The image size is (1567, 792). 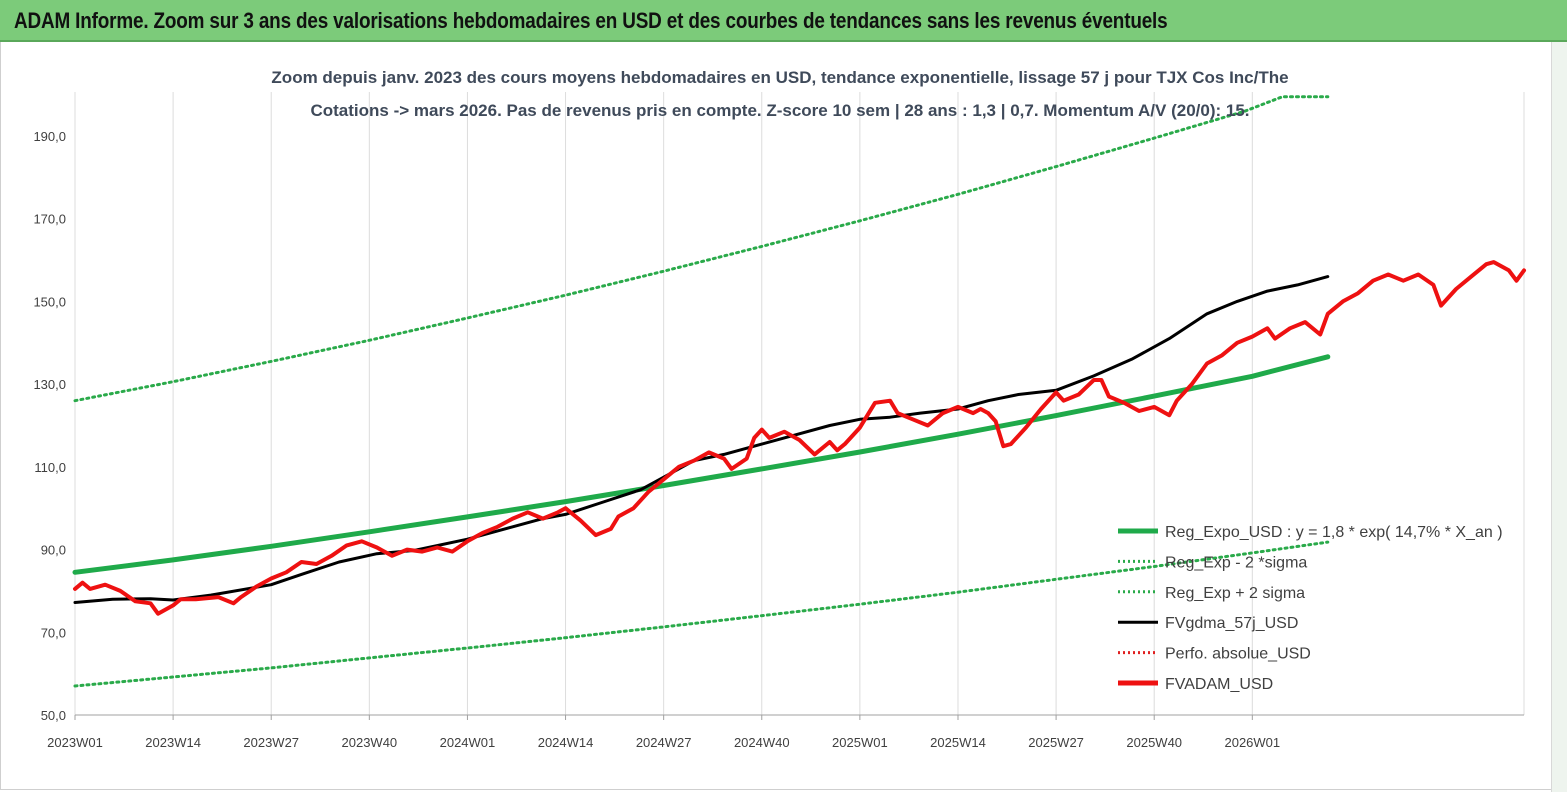 What do you see at coordinates (49, 219) in the screenshot?
I see `y-tick-label: 170,0` at bounding box center [49, 219].